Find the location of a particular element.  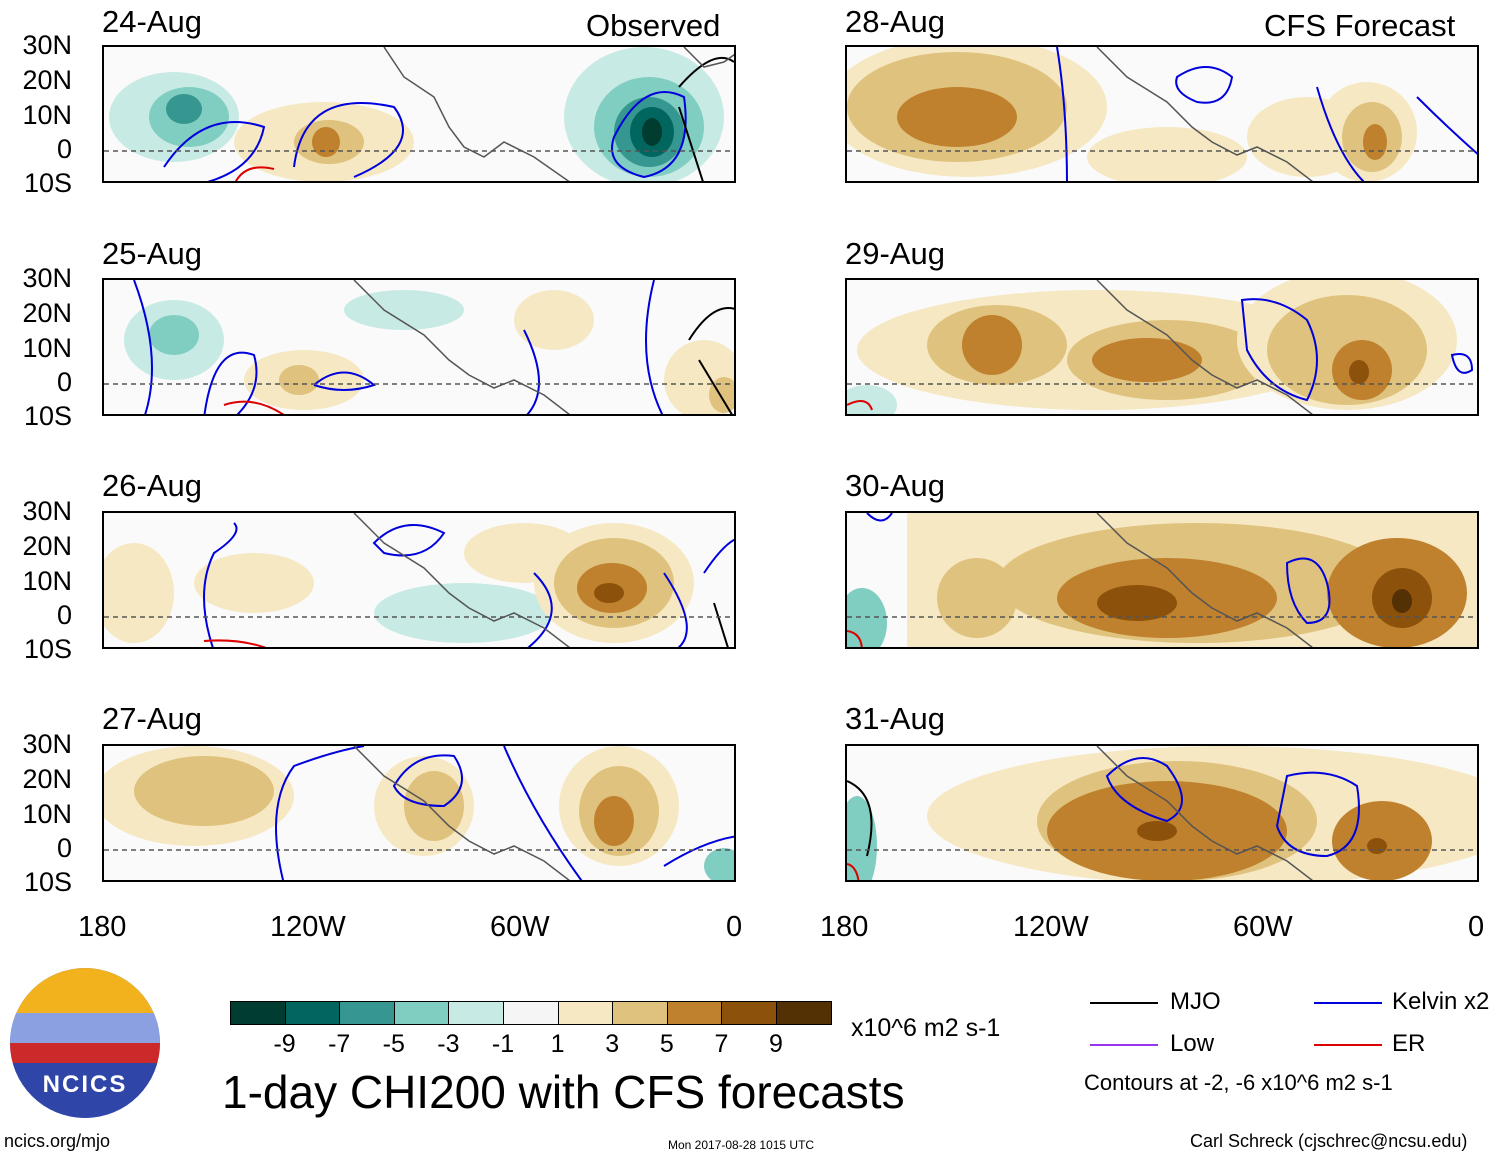

legend-line-kelvin is located at coordinates (1348, 1003).